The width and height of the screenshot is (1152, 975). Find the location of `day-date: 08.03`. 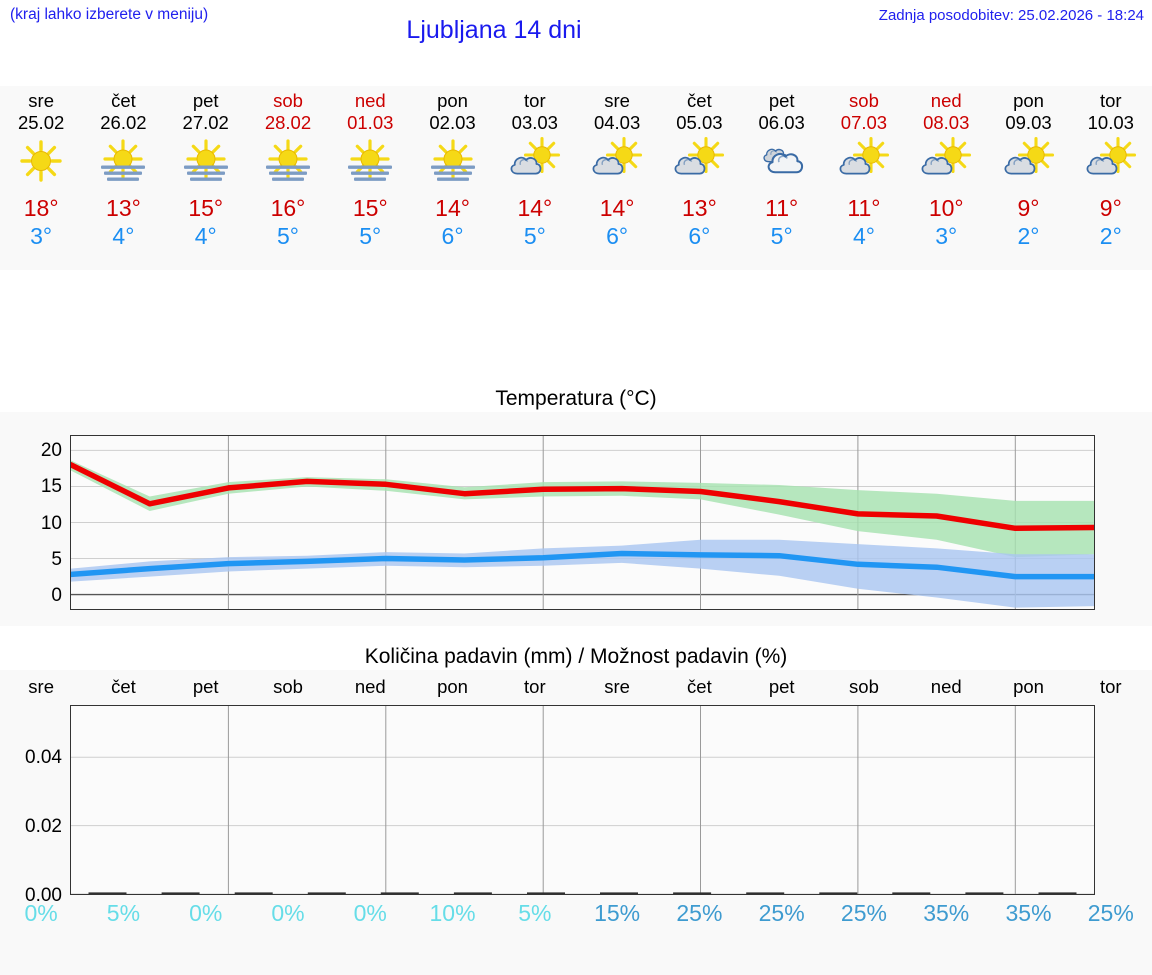

day-date: 08.03 is located at coordinates (946, 122).